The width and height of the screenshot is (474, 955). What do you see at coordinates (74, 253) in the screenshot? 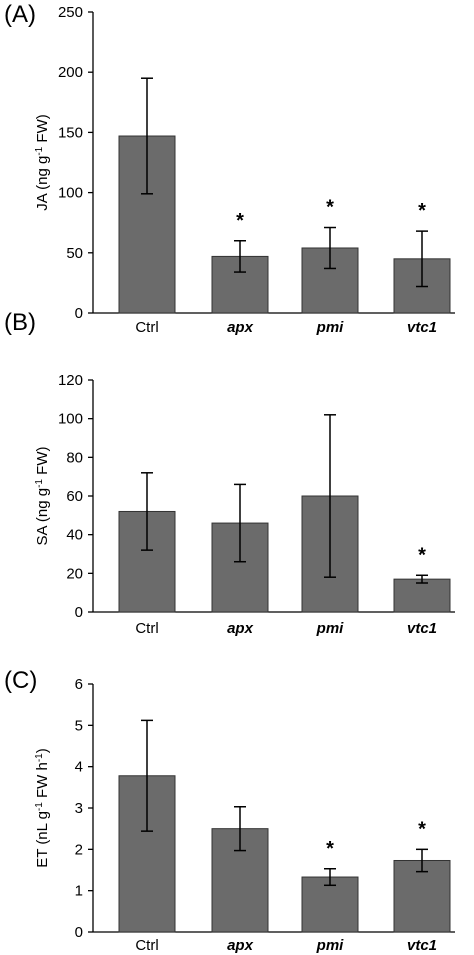
I see `y-tick-label: 50` at bounding box center [74, 253].